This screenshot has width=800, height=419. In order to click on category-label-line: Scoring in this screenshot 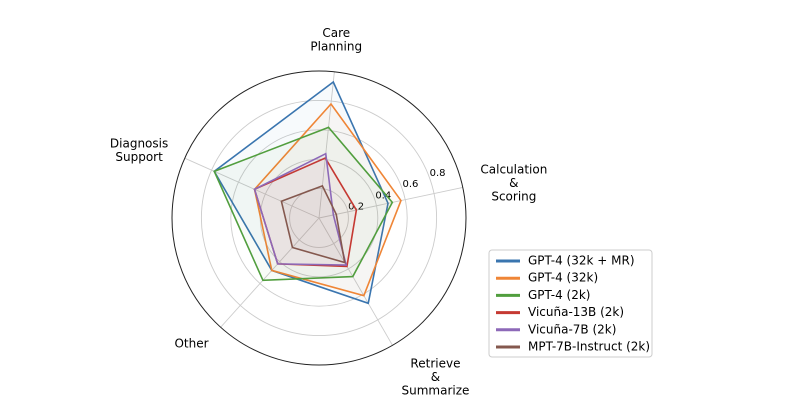, I will do `click(513, 197)`.